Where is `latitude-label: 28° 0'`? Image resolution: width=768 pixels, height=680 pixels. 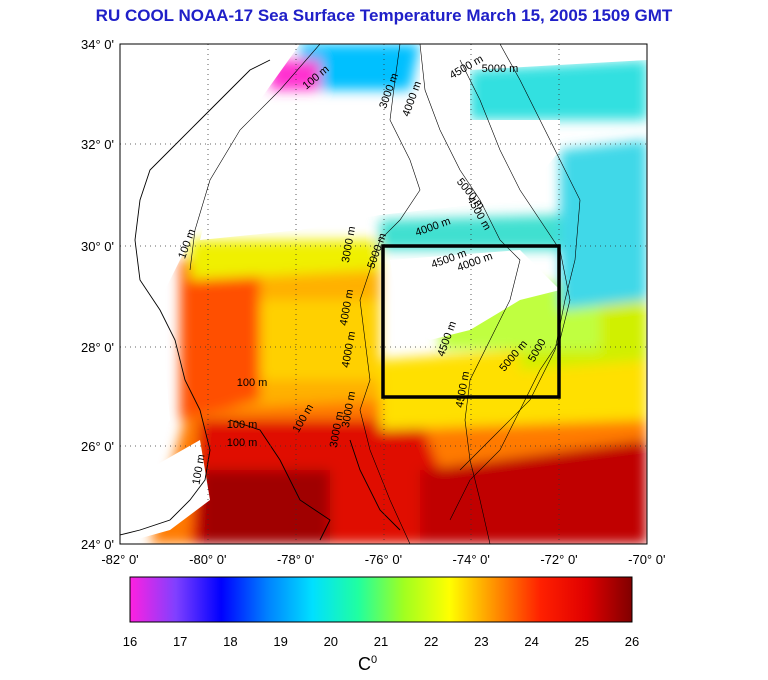 latitude-label: 28° 0' is located at coordinates (97, 347).